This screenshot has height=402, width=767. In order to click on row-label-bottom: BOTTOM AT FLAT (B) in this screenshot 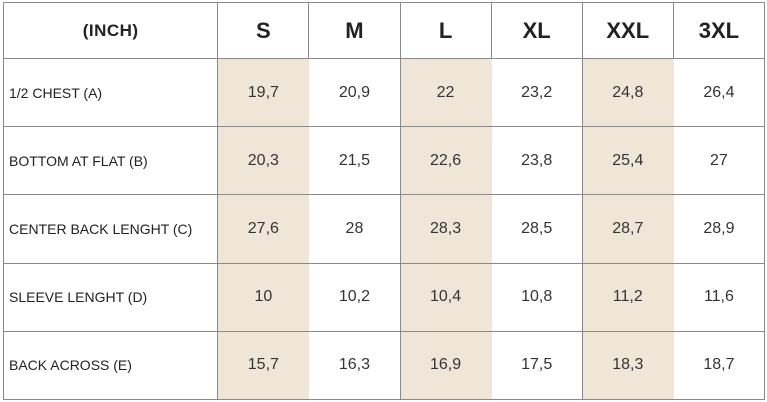, I will do `click(110, 161)`.